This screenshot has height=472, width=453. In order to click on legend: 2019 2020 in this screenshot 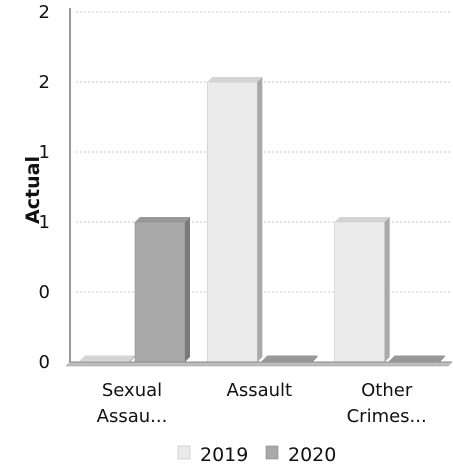, I will do `click(256, 455)`.